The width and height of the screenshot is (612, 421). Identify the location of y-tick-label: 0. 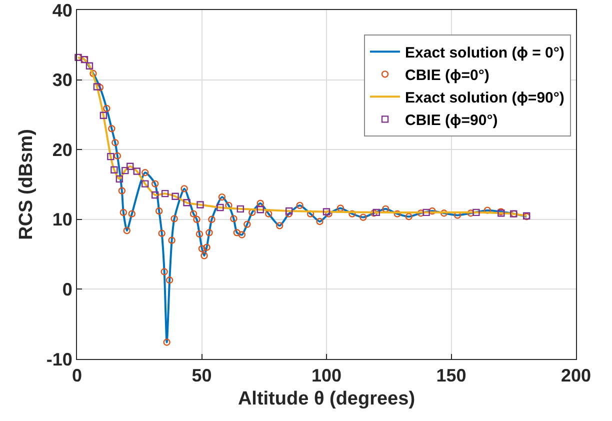
(67, 290).